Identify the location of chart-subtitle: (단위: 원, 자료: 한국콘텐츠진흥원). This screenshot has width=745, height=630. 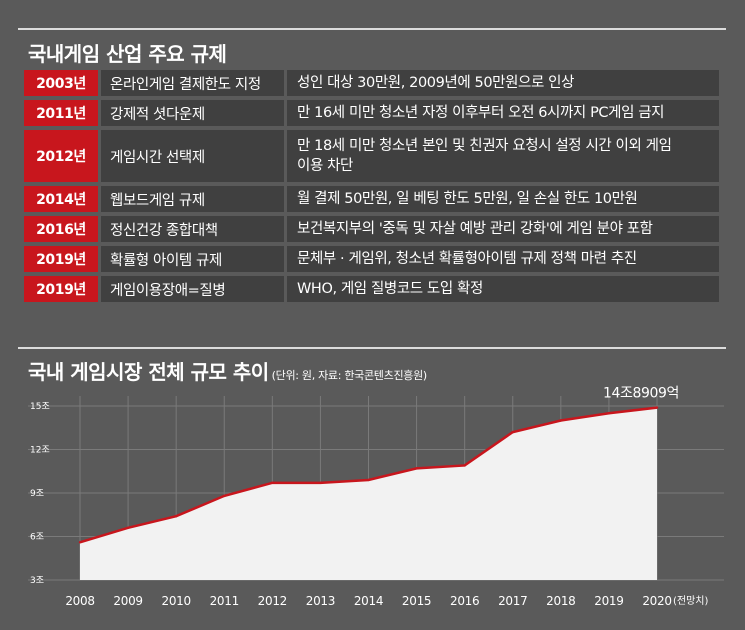
(349, 375).